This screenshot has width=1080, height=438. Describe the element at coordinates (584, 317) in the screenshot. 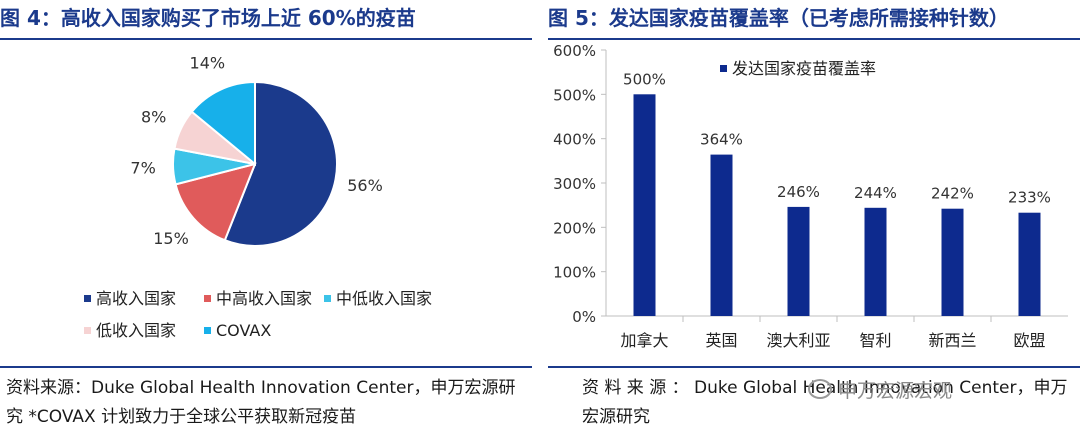

I see `y-tick-label: 0%` at that location.